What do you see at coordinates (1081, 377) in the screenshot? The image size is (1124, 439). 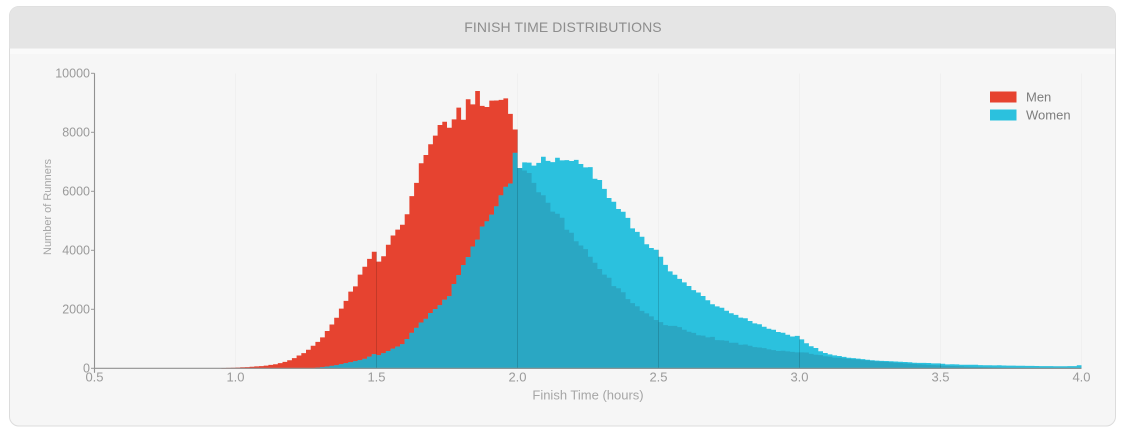 I see `svg-text: 4.0` at bounding box center [1081, 377].